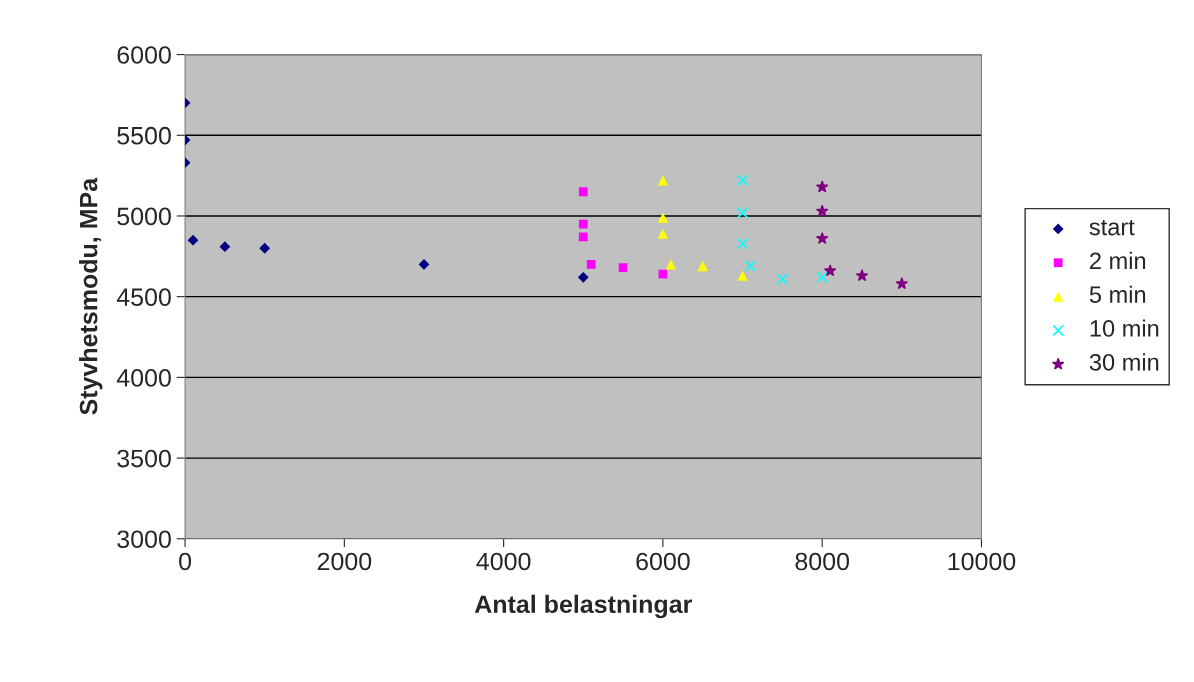  I want to click on x-tick-label: 6000, so click(663, 561).